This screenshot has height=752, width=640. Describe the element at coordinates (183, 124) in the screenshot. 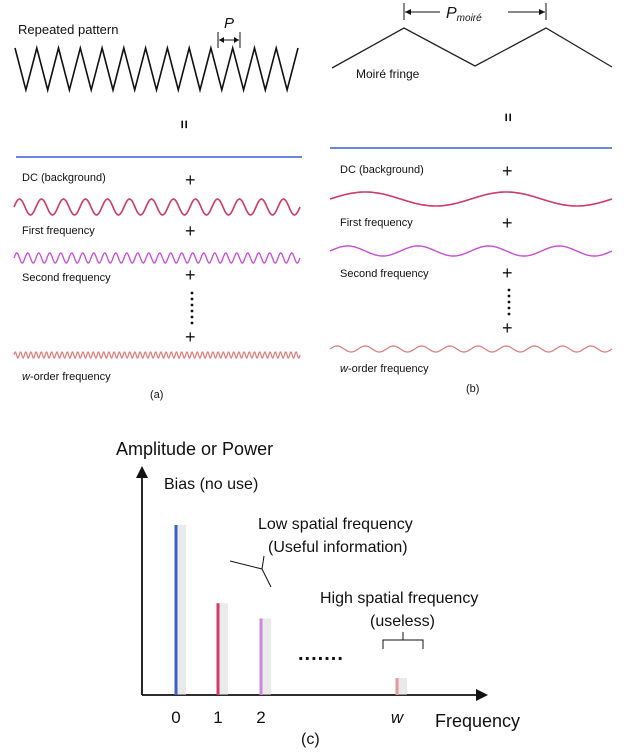

I see `equals-sign-a: =` at that location.